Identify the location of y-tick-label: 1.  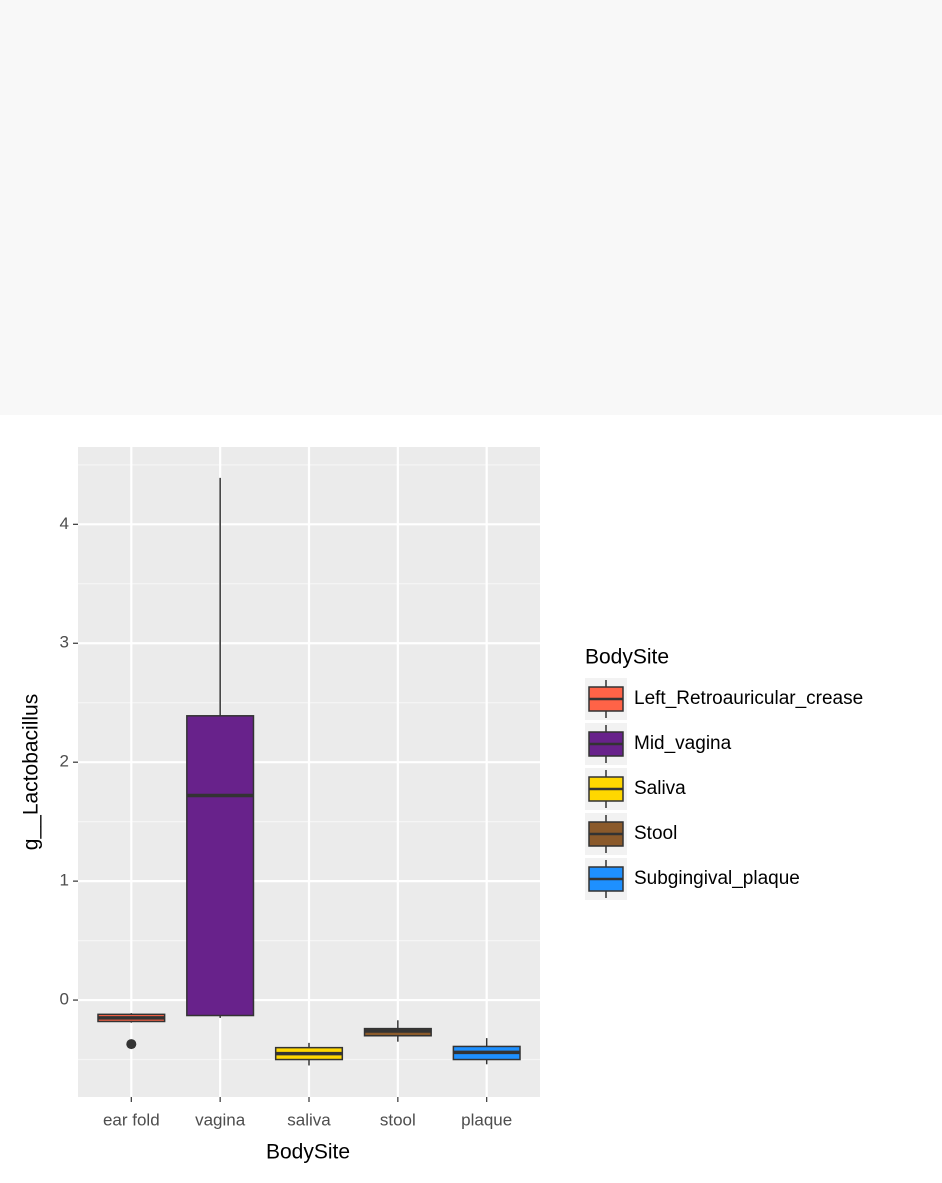
(64, 880).